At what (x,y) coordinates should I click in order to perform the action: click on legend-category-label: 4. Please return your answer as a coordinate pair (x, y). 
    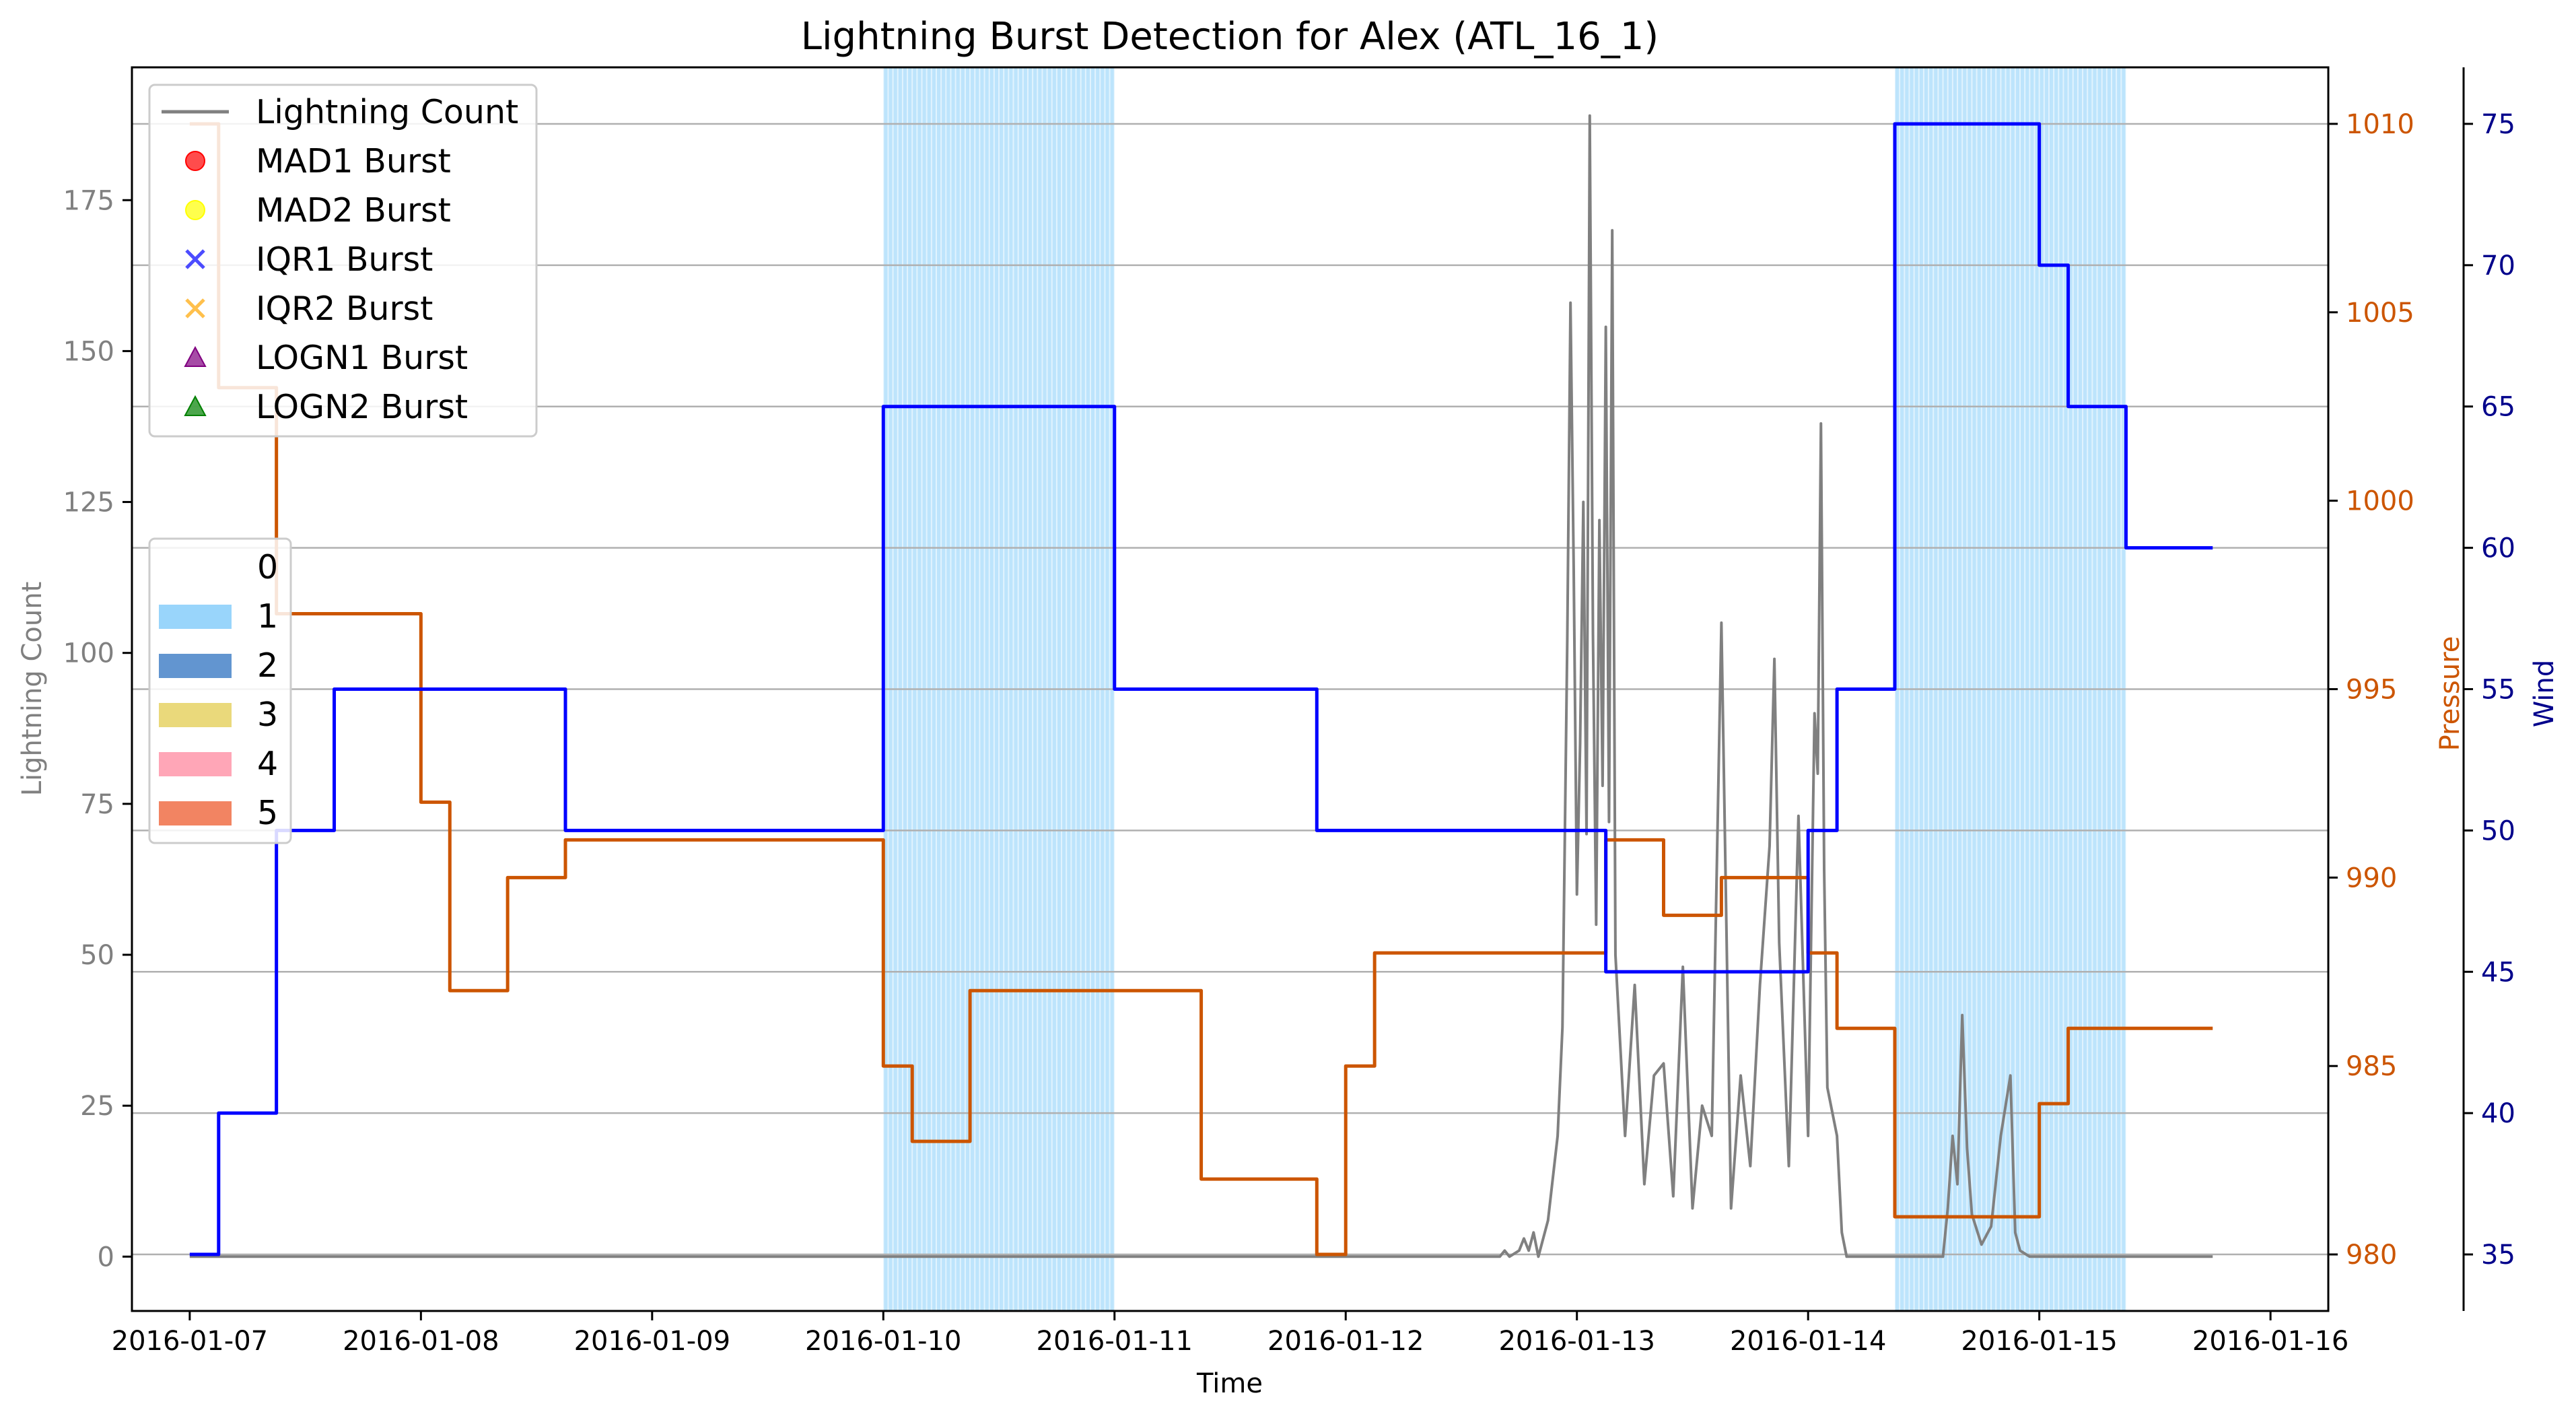
    Looking at the image, I should click on (267, 764).